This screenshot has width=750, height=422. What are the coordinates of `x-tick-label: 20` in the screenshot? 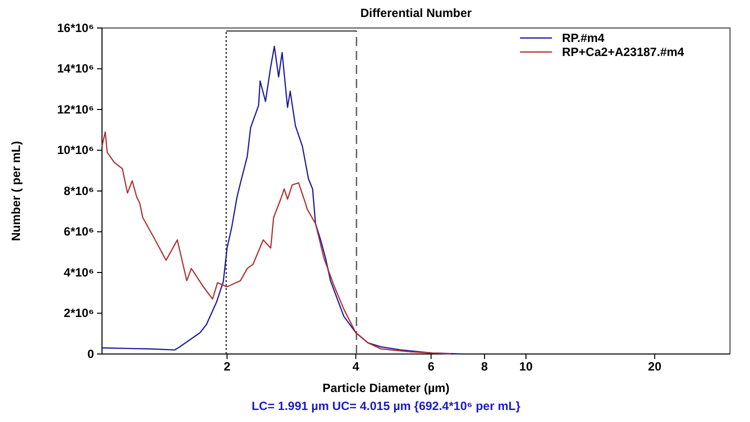 It's located at (655, 367).